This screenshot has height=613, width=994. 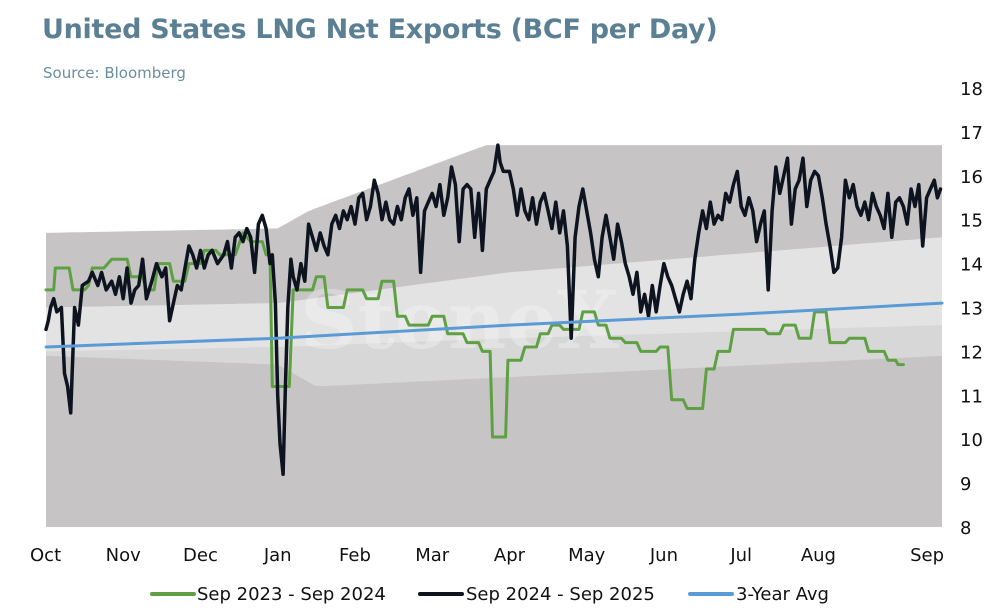 I want to click on x-tick-label: Aug, so click(x=818, y=555).